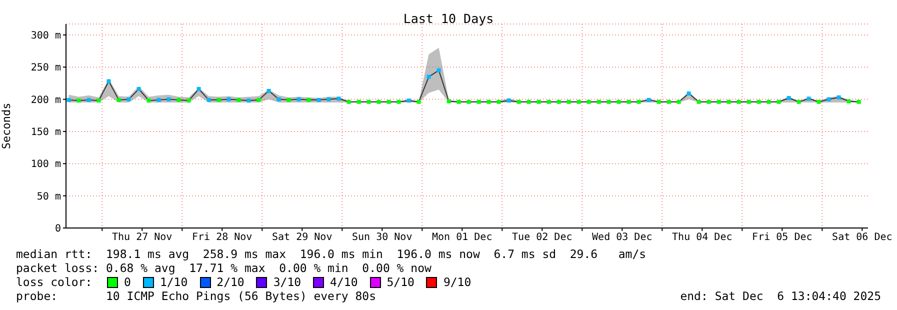  Describe the element at coordinates (542, 238) in the screenshot. I see `x-tick-label: Tue 02 Dec` at that location.